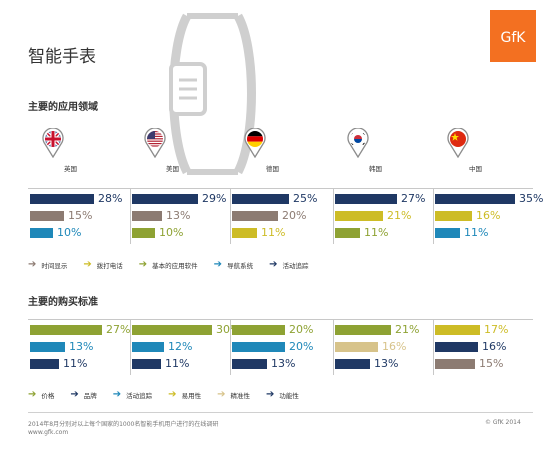 This screenshot has width=550, height=450. What do you see at coordinates (305, 198) in the screenshot?
I see `data-label: 25%` at bounding box center [305, 198].